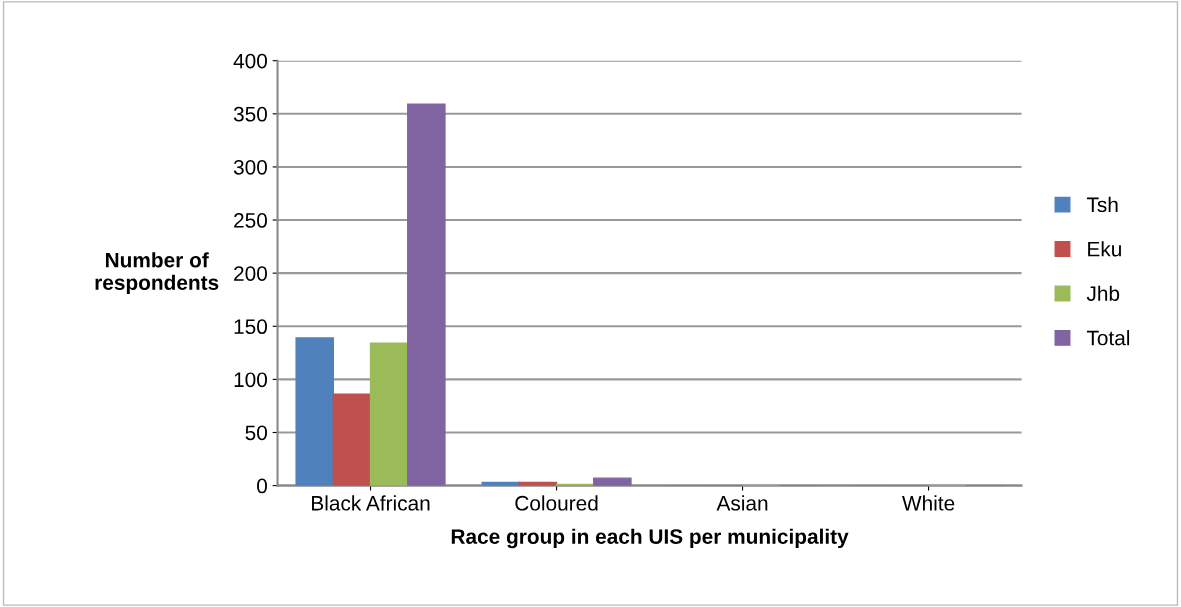  What do you see at coordinates (742, 503) in the screenshot?
I see `x-tick-label: Asian` at bounding box center [742, 503].